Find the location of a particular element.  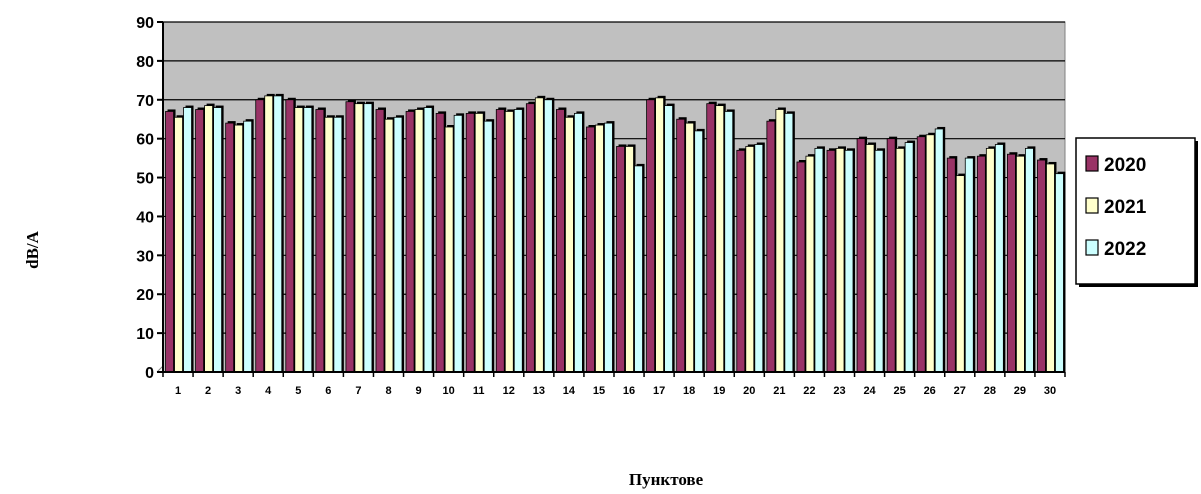

y-tick-label: 40 is located at coordinates (145, 217).